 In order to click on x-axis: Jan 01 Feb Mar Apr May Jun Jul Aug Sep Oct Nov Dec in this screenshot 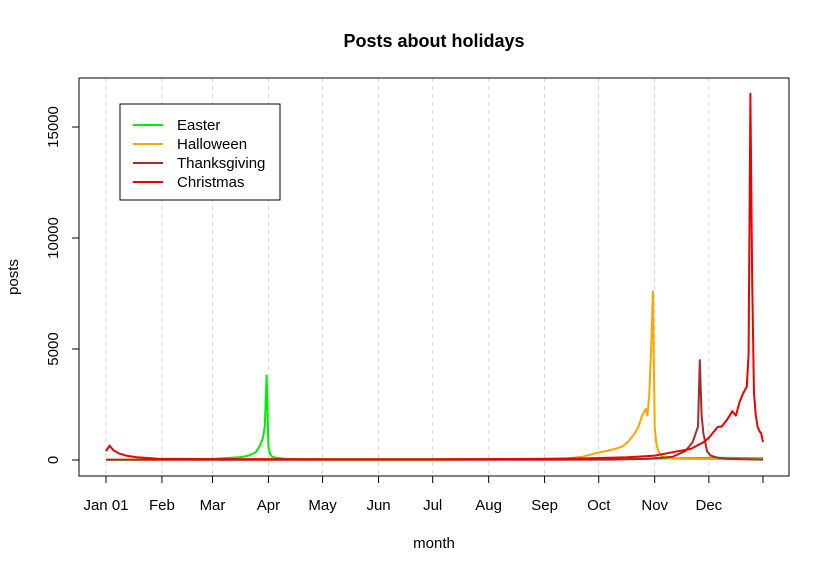, I will do `click(423, 494)`.